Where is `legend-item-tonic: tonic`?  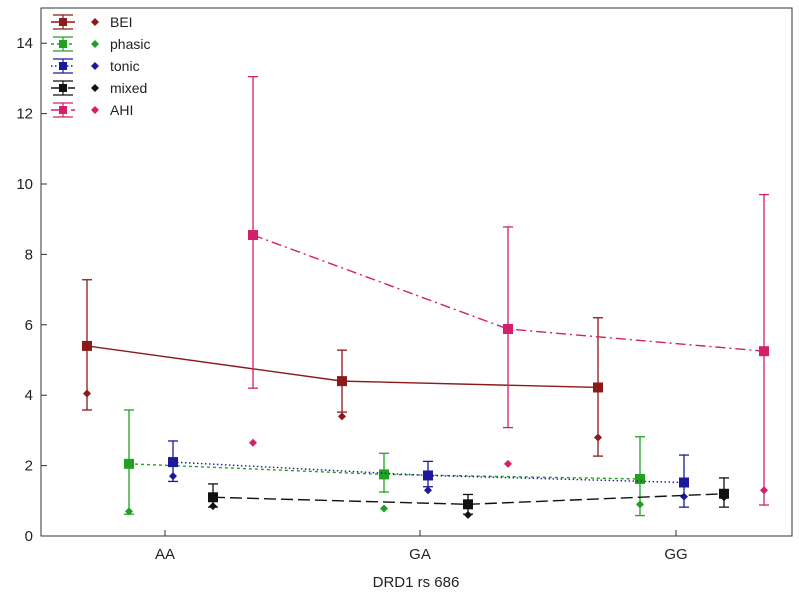 legend-item-tonic: tonic is located at coordinates (95, 66).